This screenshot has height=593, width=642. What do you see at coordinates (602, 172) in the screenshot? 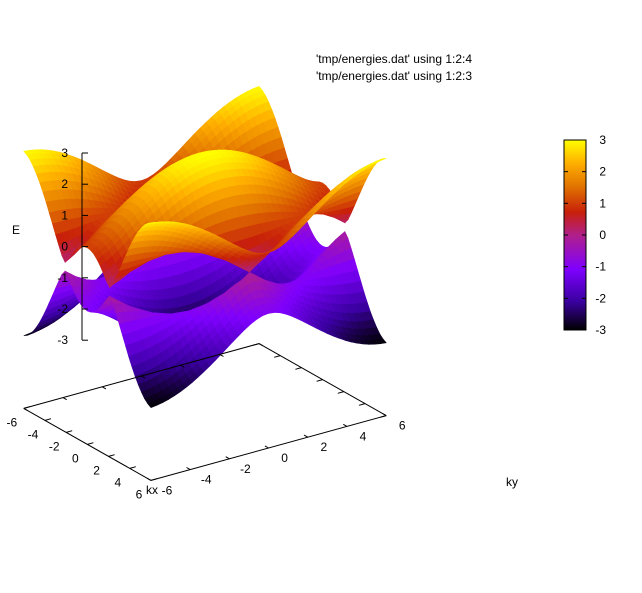
I see `colorbar-tick-label: 2` at bounding box center [602, 172].